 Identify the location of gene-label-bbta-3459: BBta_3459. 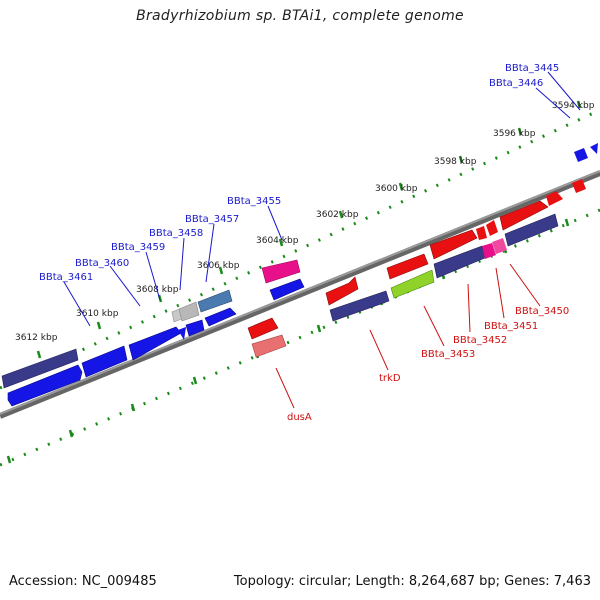
(138, 247).